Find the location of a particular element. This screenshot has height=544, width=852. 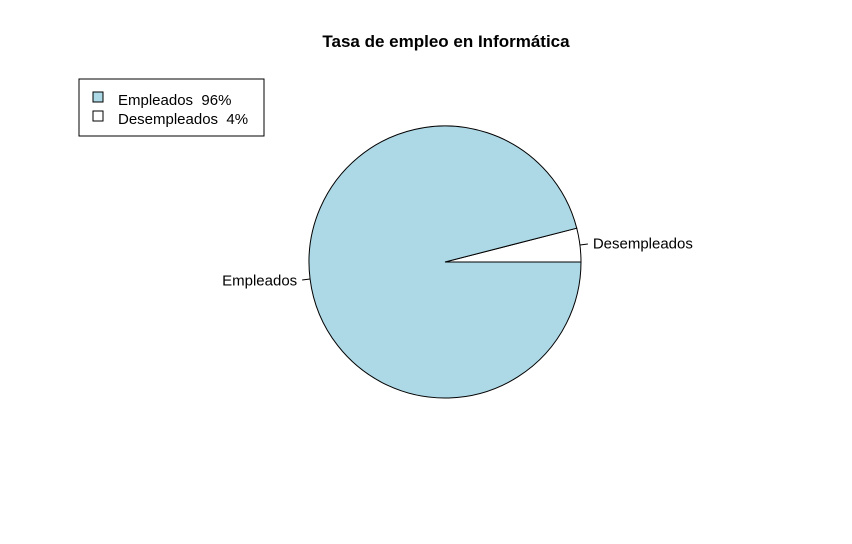

legend-swatch-desempleados is located at coordinates (98, 116).